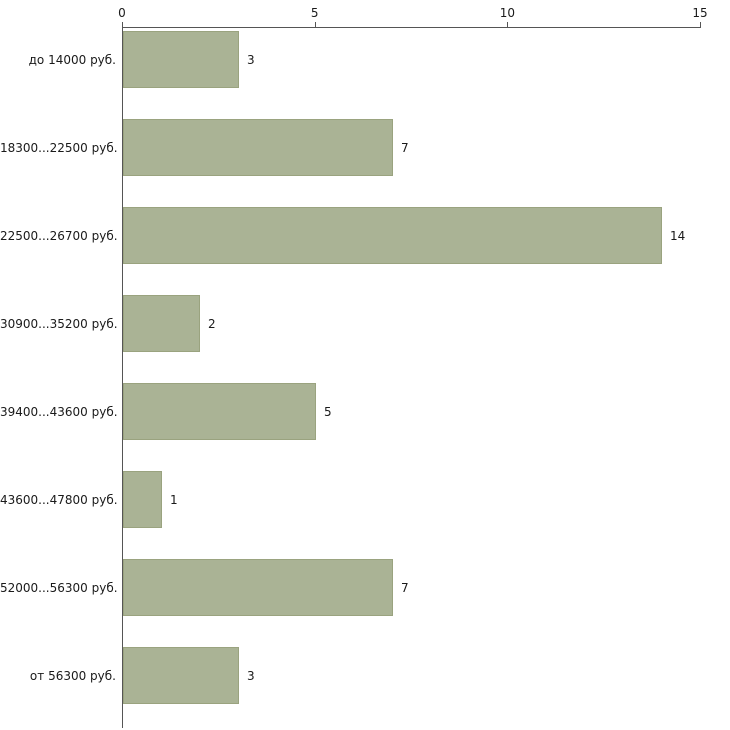 This screenshot has width=730, height=730. What do you see at coordinates (72, 676) in the screenshot?
I see `category-label: от 56300 руб.` at bounding box center [72, 676].